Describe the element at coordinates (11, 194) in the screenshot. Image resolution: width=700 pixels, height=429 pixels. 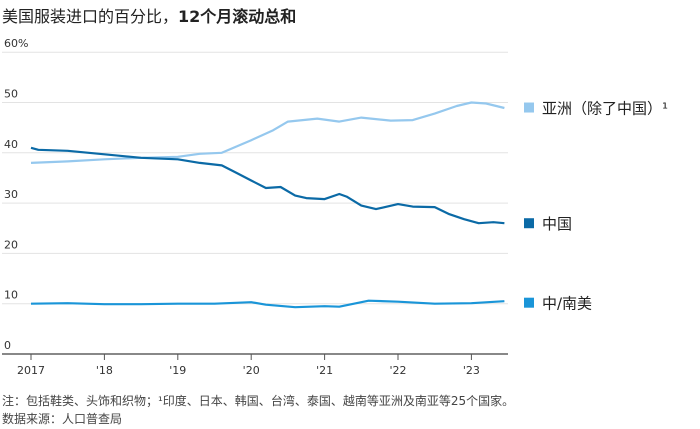
I see `y-tick-label: 30` at that location.